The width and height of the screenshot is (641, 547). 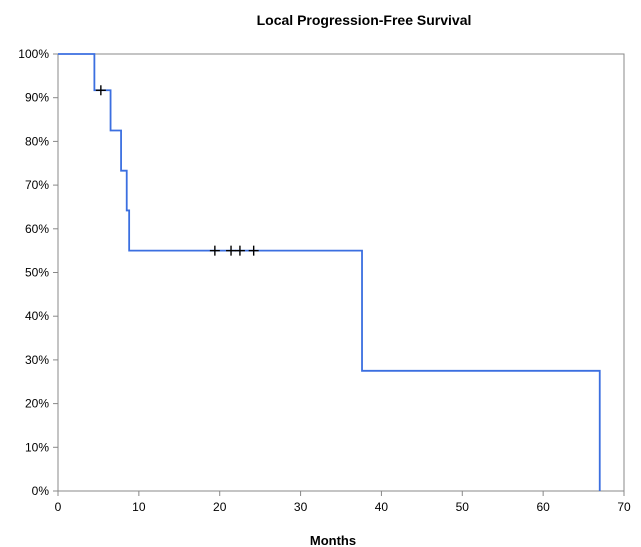 What do you see at coordinates (624, 507) in the screenshot?
I see `x-tick-label: 70` at bounding box center [624, 507].